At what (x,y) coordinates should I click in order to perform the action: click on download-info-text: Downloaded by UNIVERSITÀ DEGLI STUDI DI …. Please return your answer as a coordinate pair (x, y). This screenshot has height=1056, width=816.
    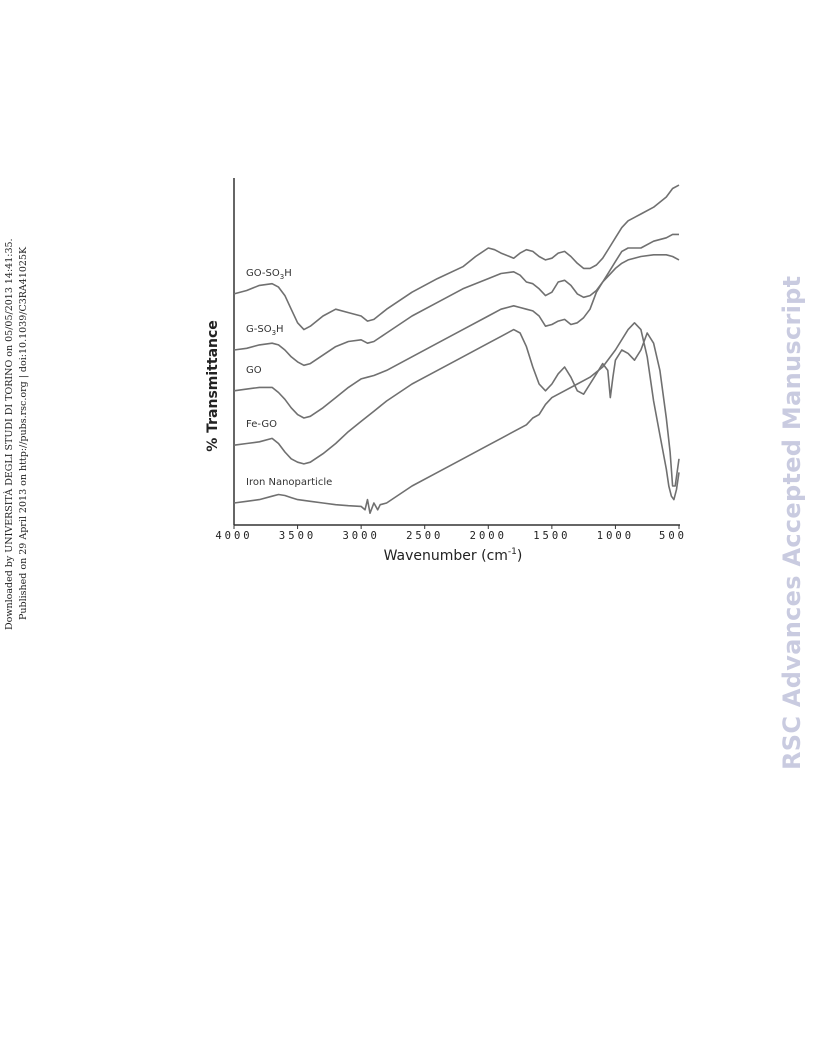
    Looking at the image, I should click on (9, 434).